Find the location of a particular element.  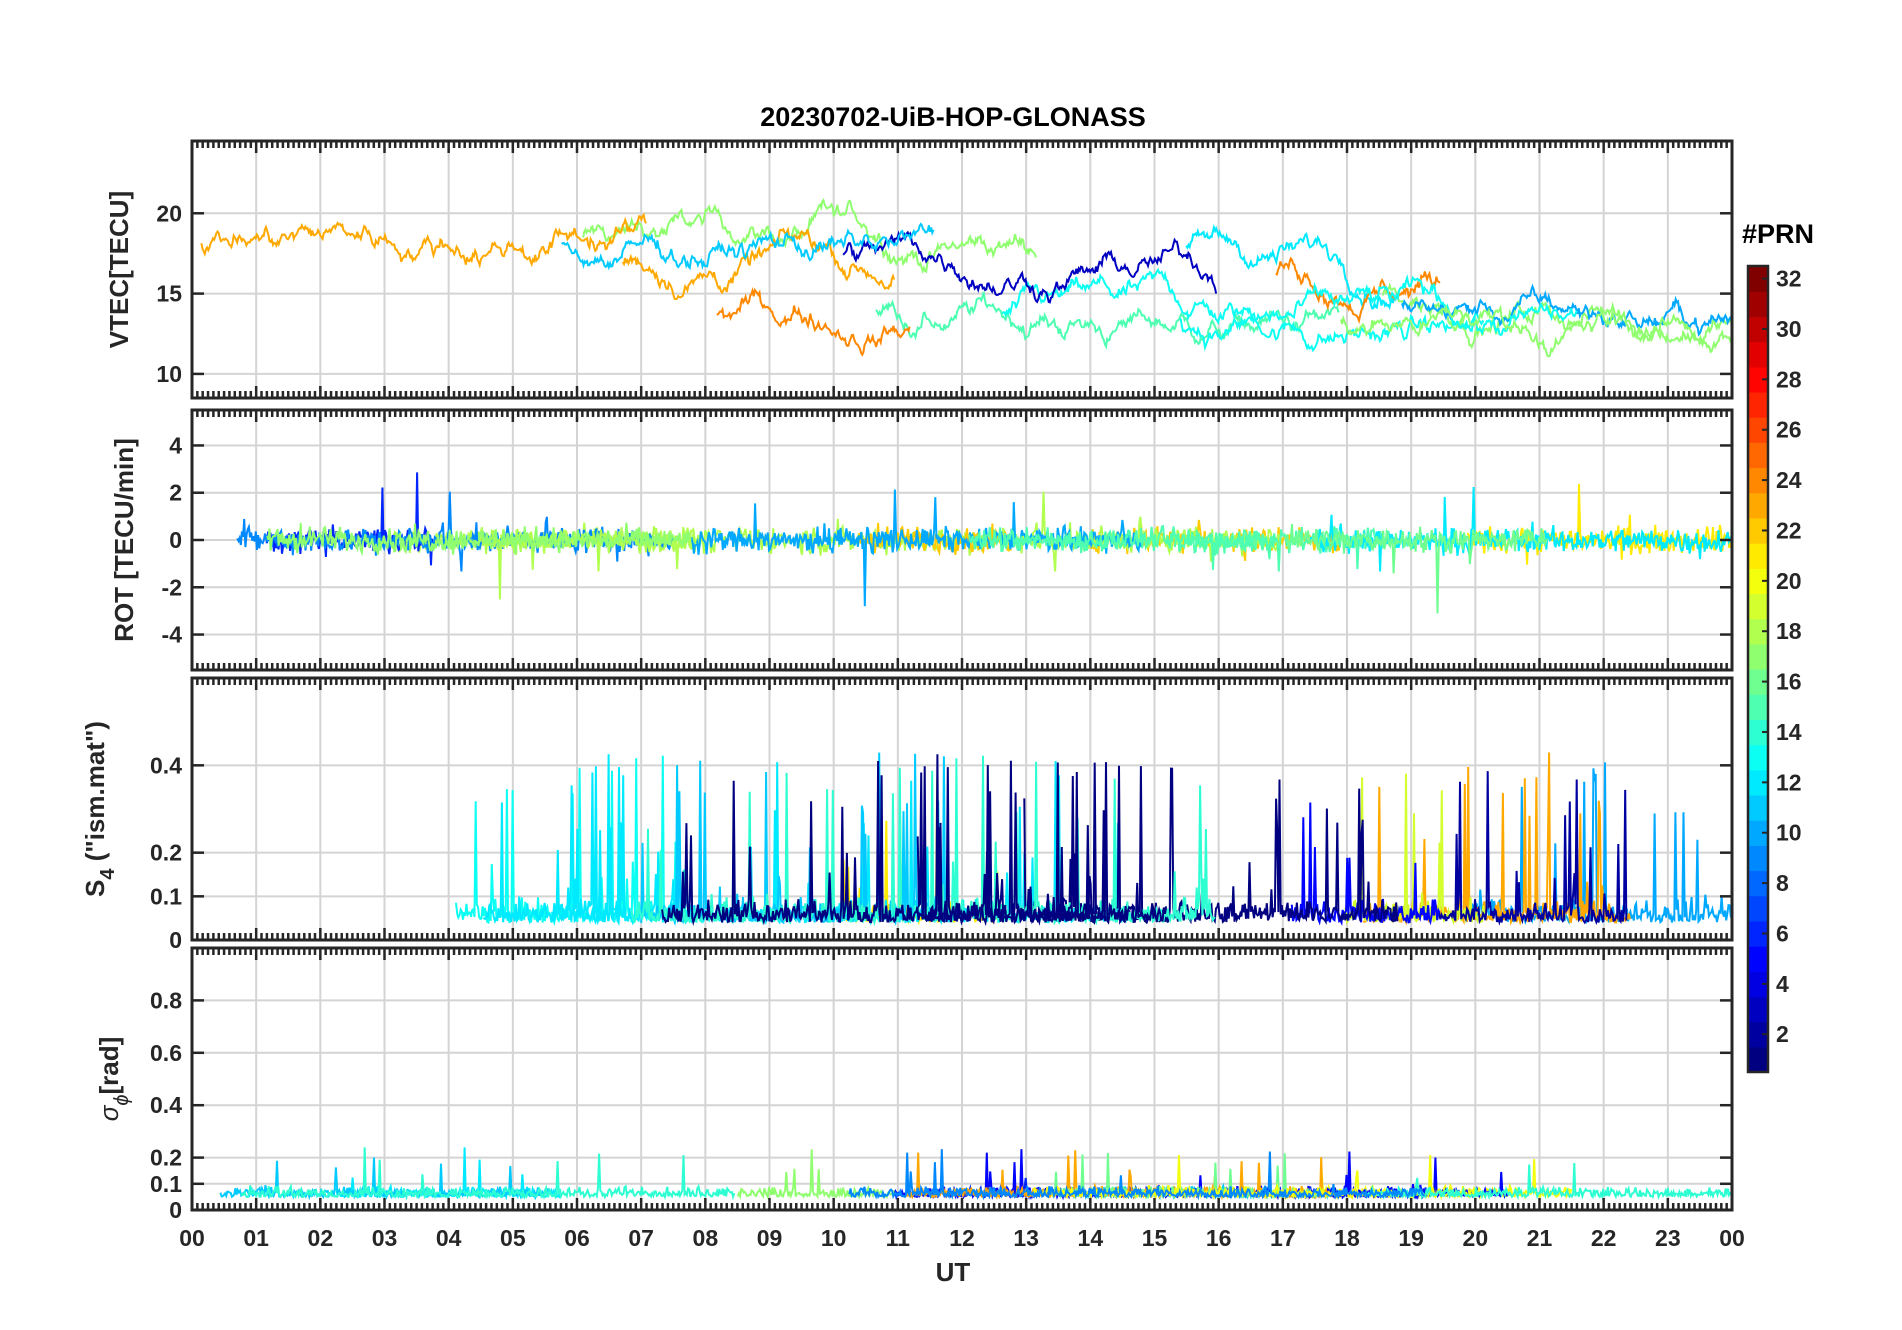

x-axis-label: UT is located at coordinates (953, 1272).